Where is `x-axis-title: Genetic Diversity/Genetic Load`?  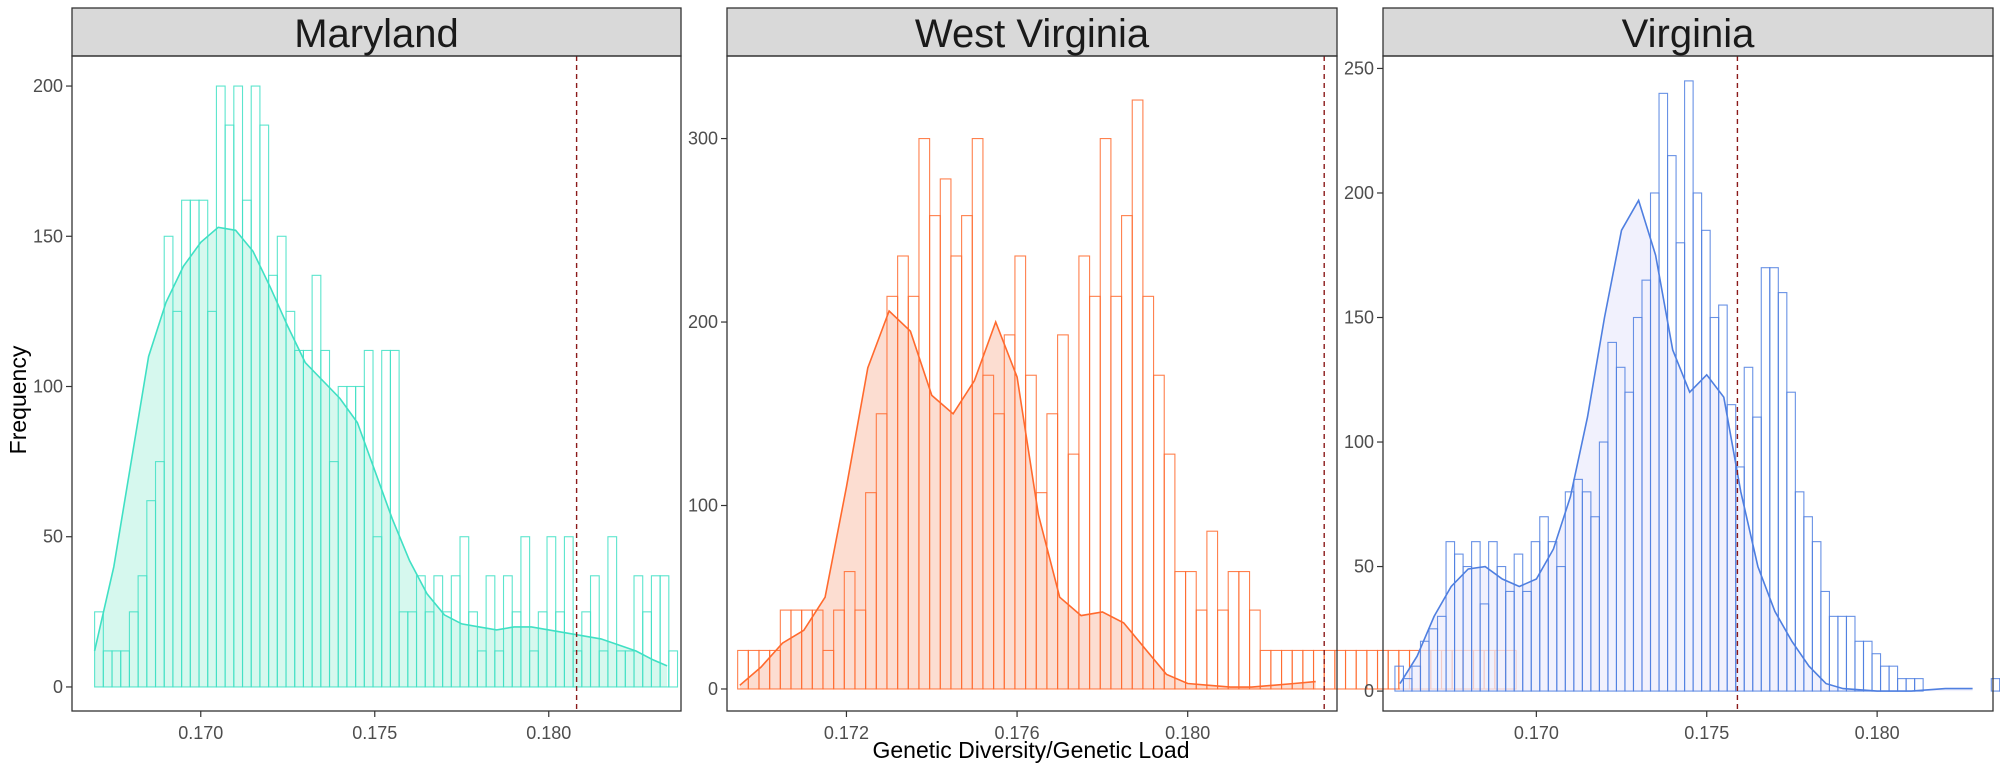 x-axis-title: Genetic Diversity/Genetic Load is located at coordinates (1030, 750).